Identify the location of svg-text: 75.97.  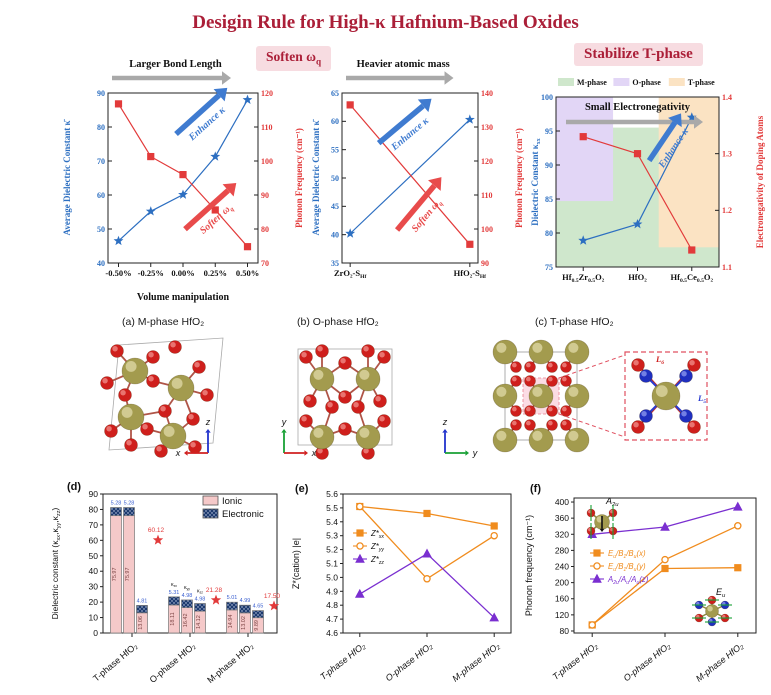
(128, 574).